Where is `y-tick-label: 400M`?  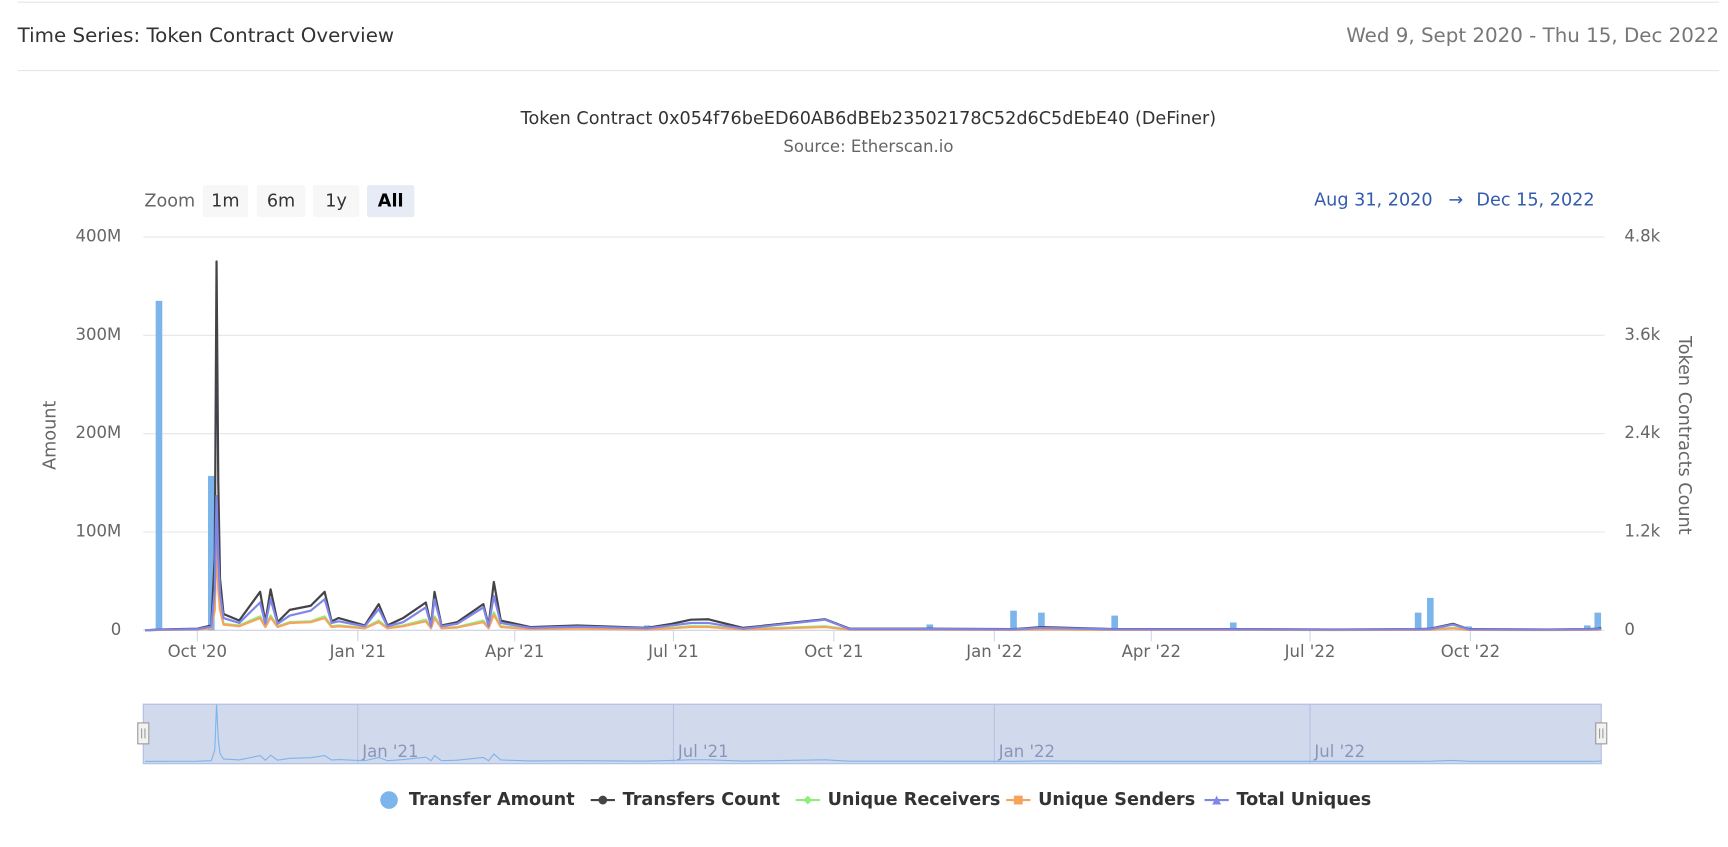 y-tick-label: 400M is located at coordinates (98, 235).